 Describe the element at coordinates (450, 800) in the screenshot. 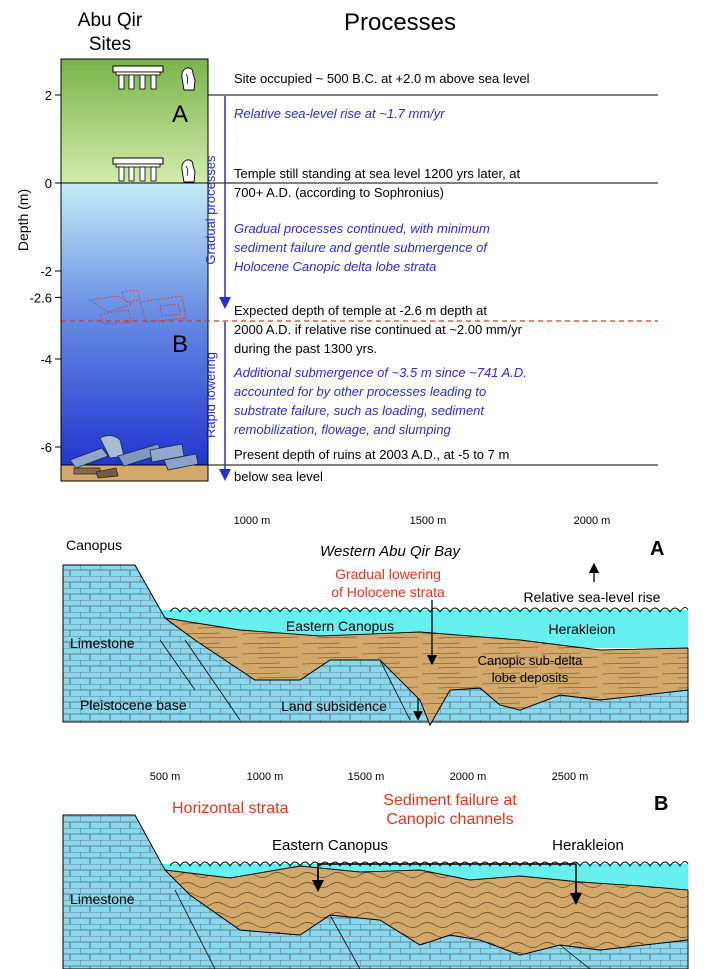

I see `panel-b-failure-1: Sediment failure at` at that location.